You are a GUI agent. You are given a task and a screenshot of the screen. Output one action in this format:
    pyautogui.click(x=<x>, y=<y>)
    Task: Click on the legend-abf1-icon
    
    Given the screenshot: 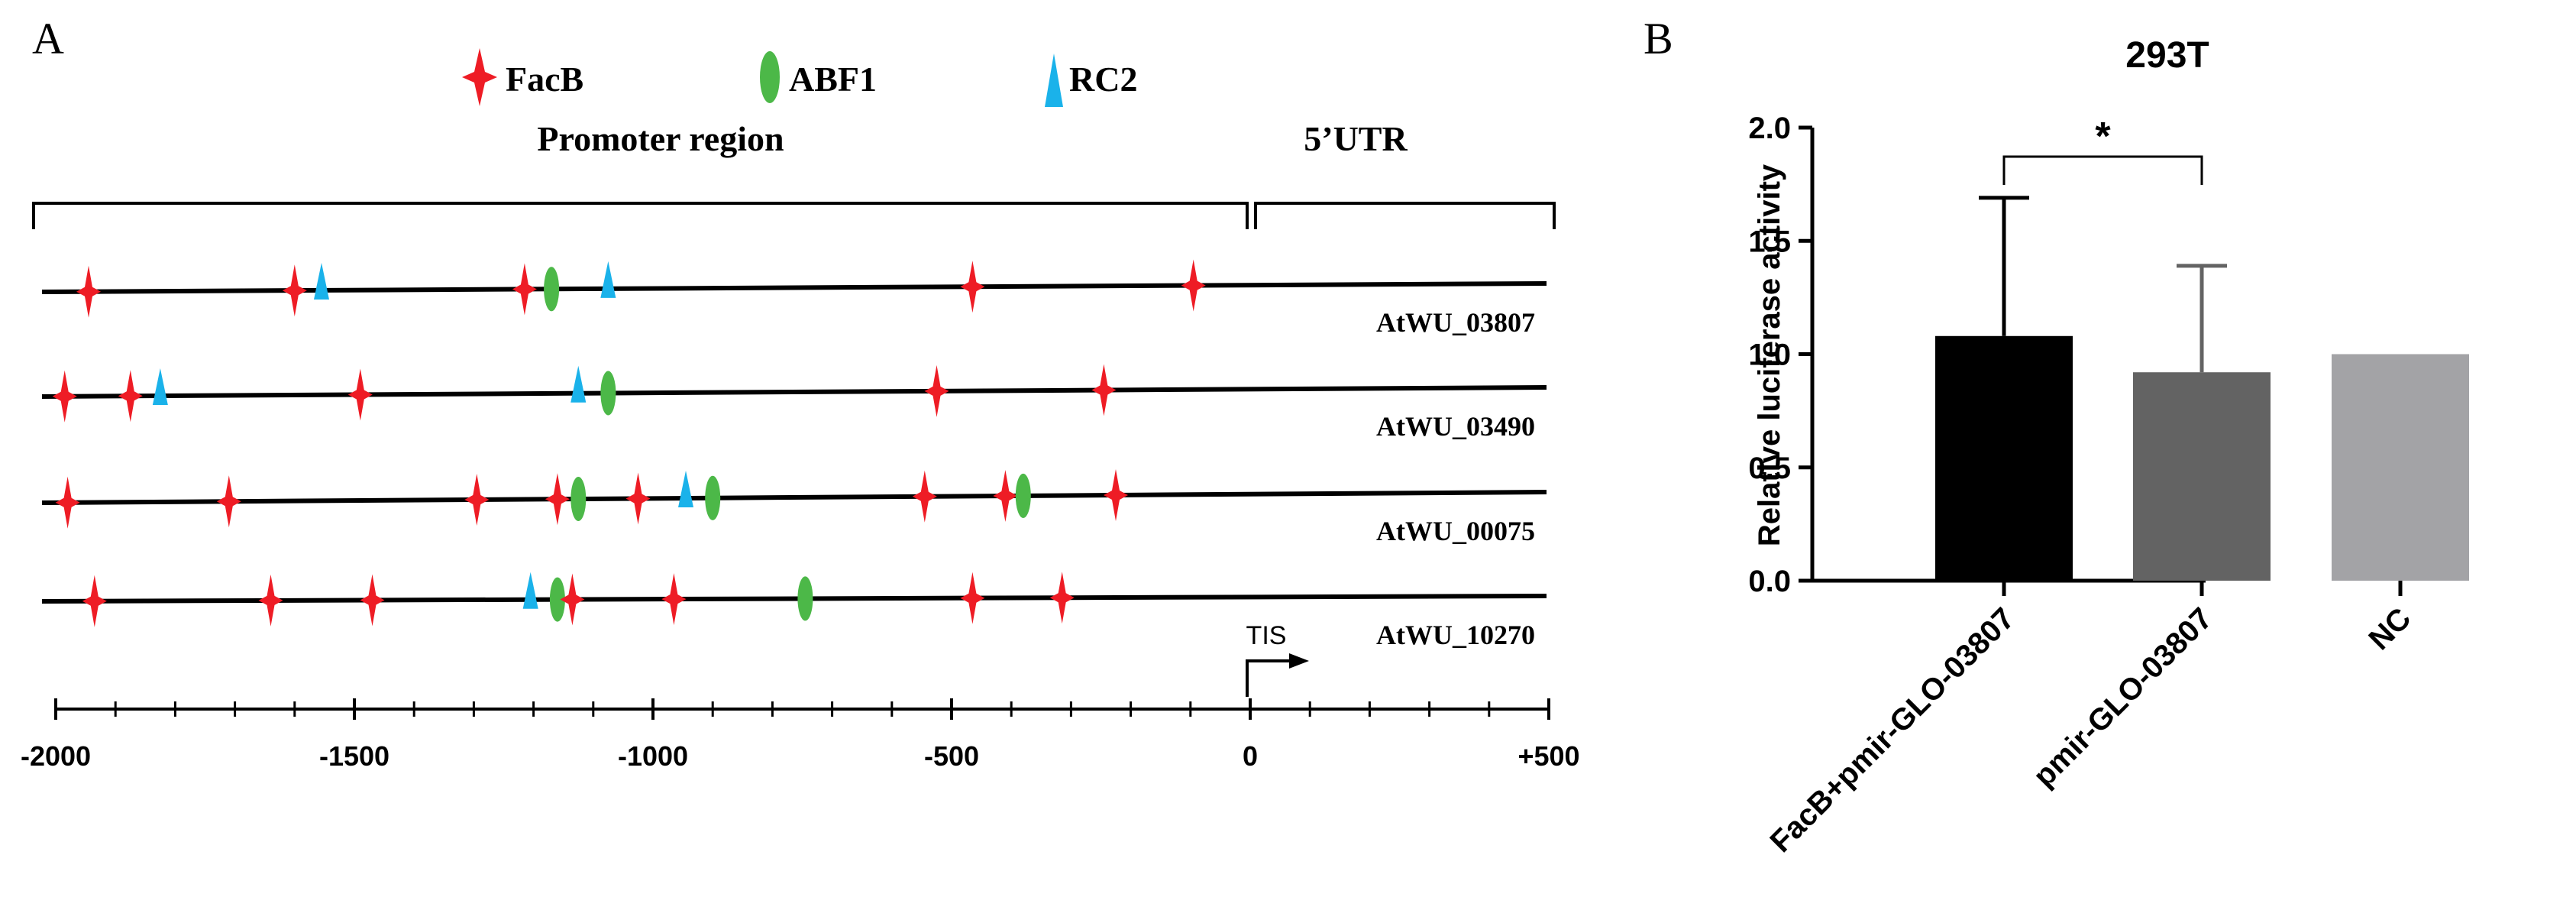 What is the action you would take?
    pyautogui.click(x=770, y=77)
    